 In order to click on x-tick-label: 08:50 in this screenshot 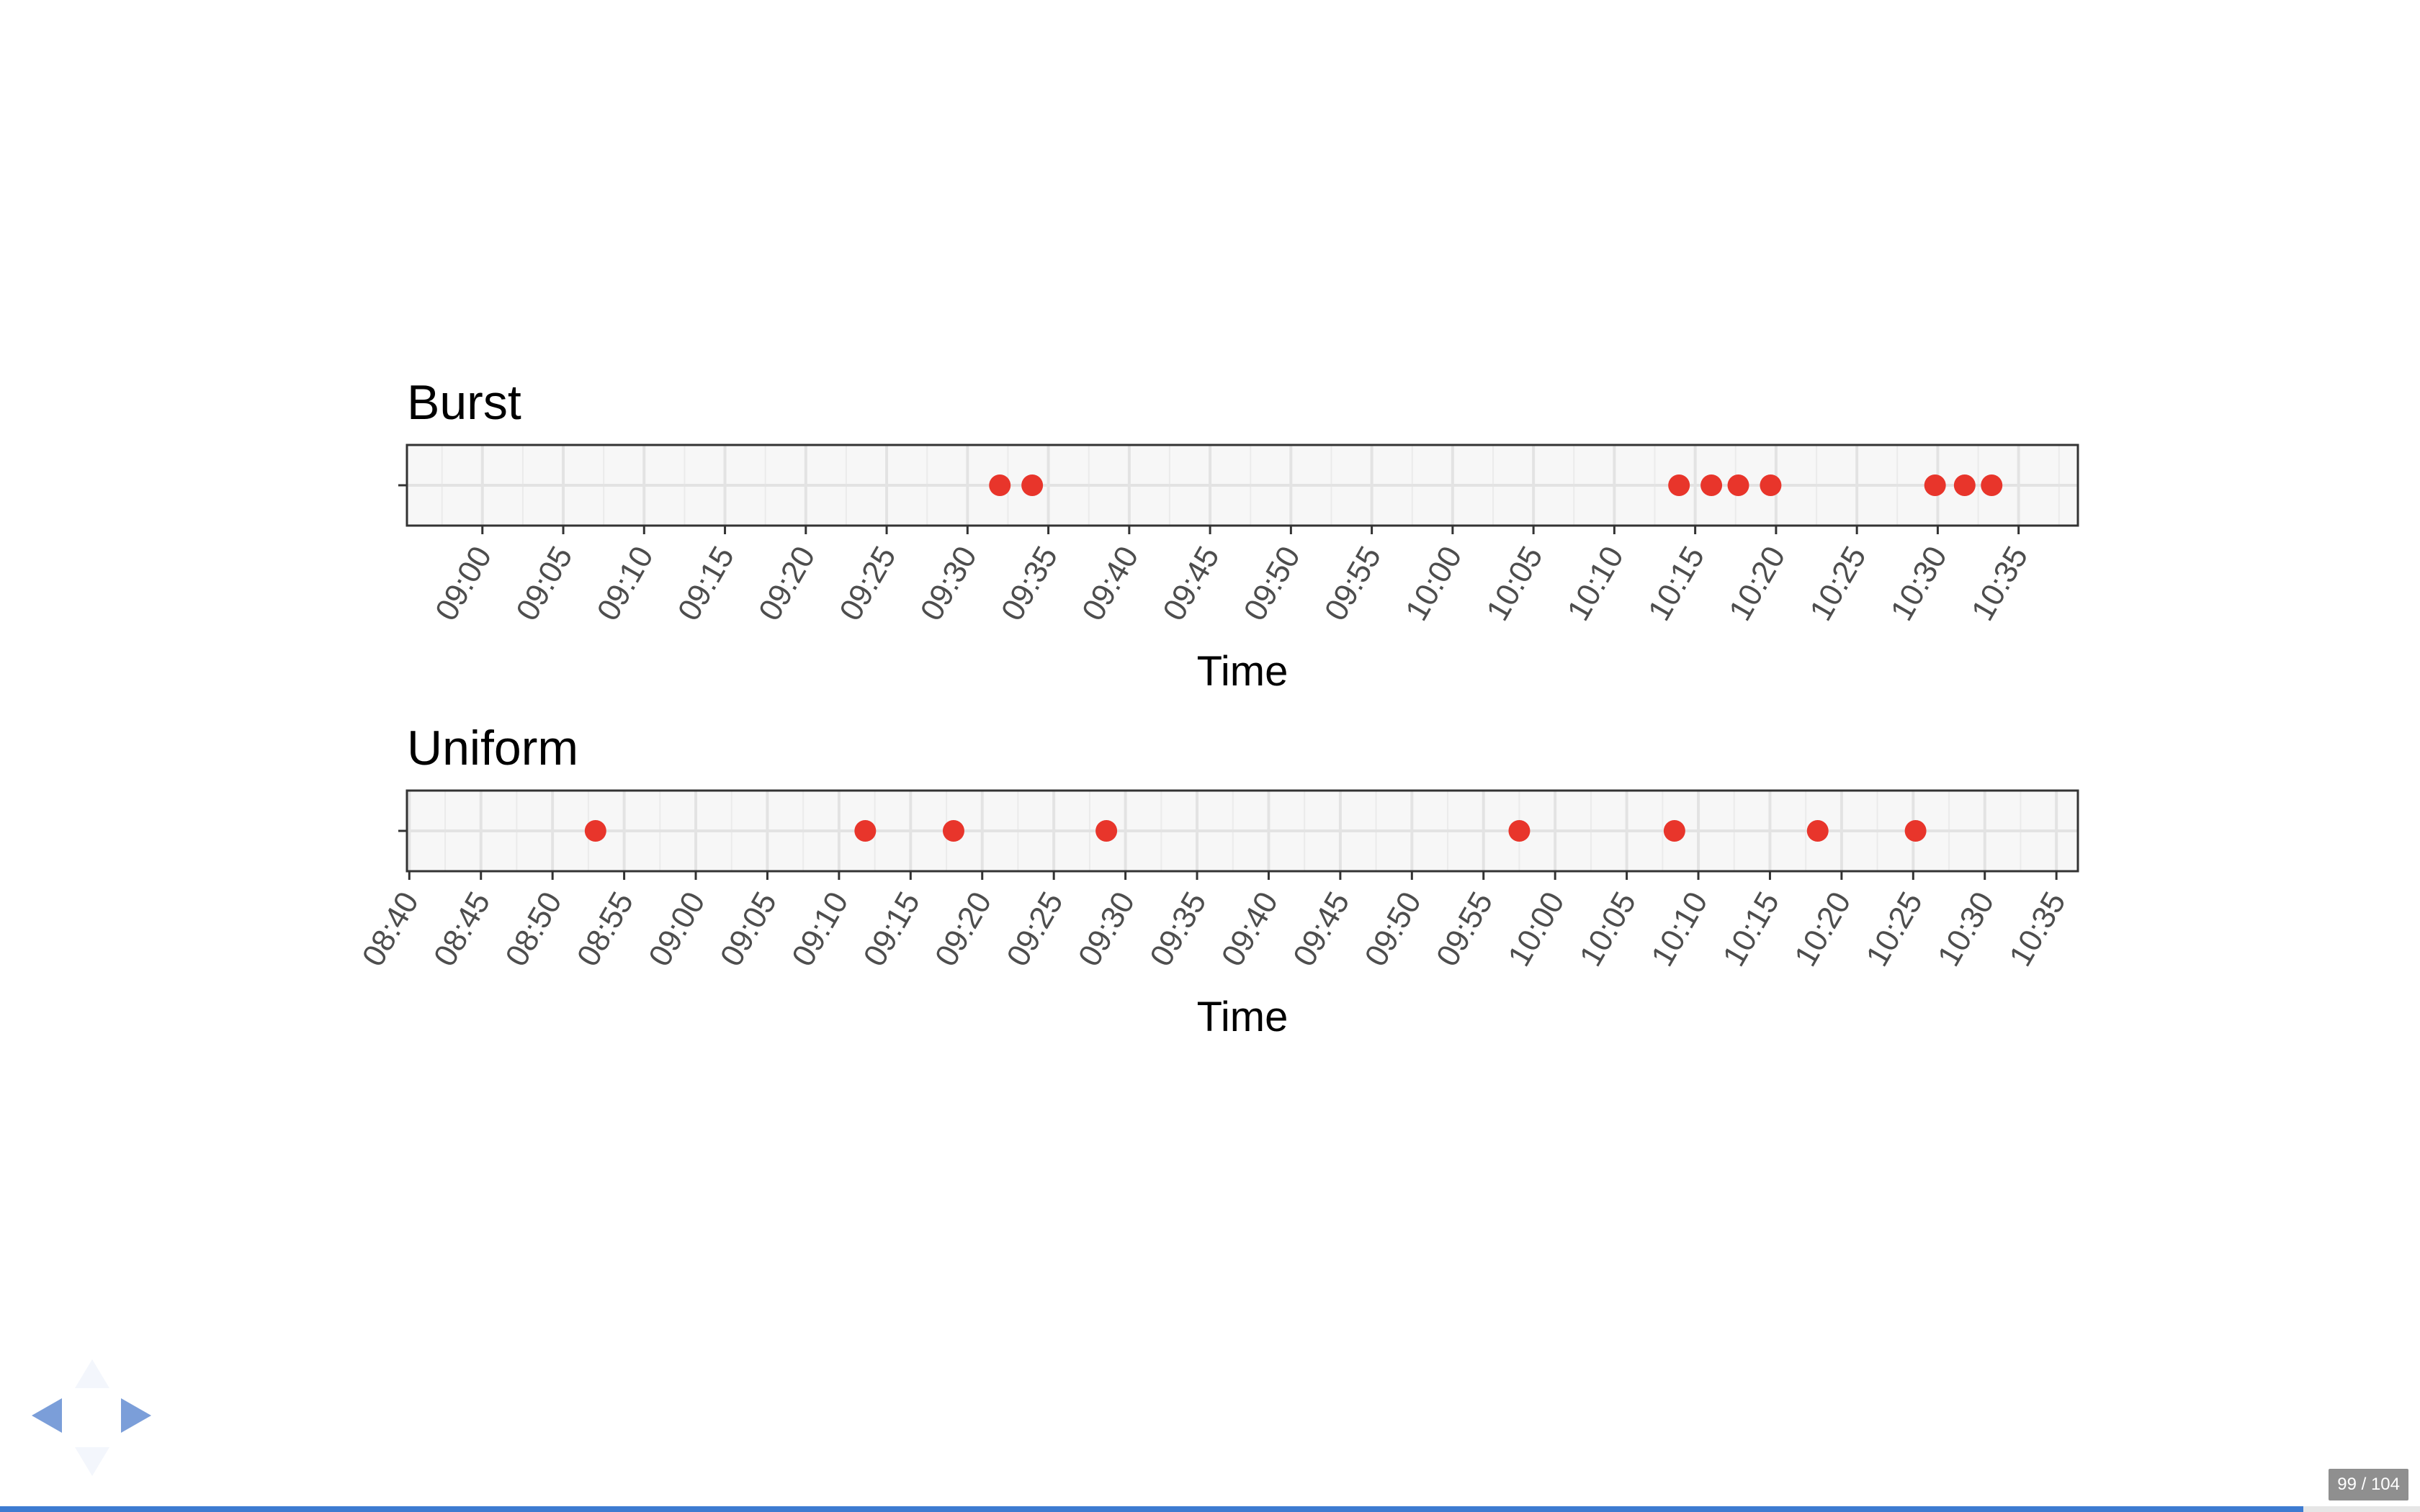, I will do `click(533, 929)`.